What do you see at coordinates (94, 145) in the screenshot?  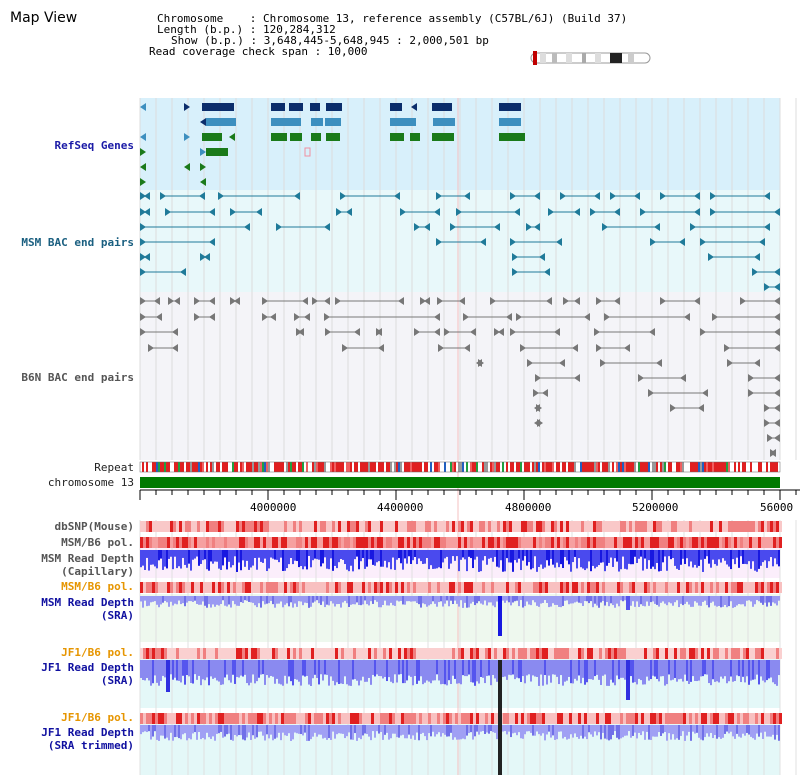 I see `track-label-refseq: RefSeq Genes` at bounding box center [94, 145].